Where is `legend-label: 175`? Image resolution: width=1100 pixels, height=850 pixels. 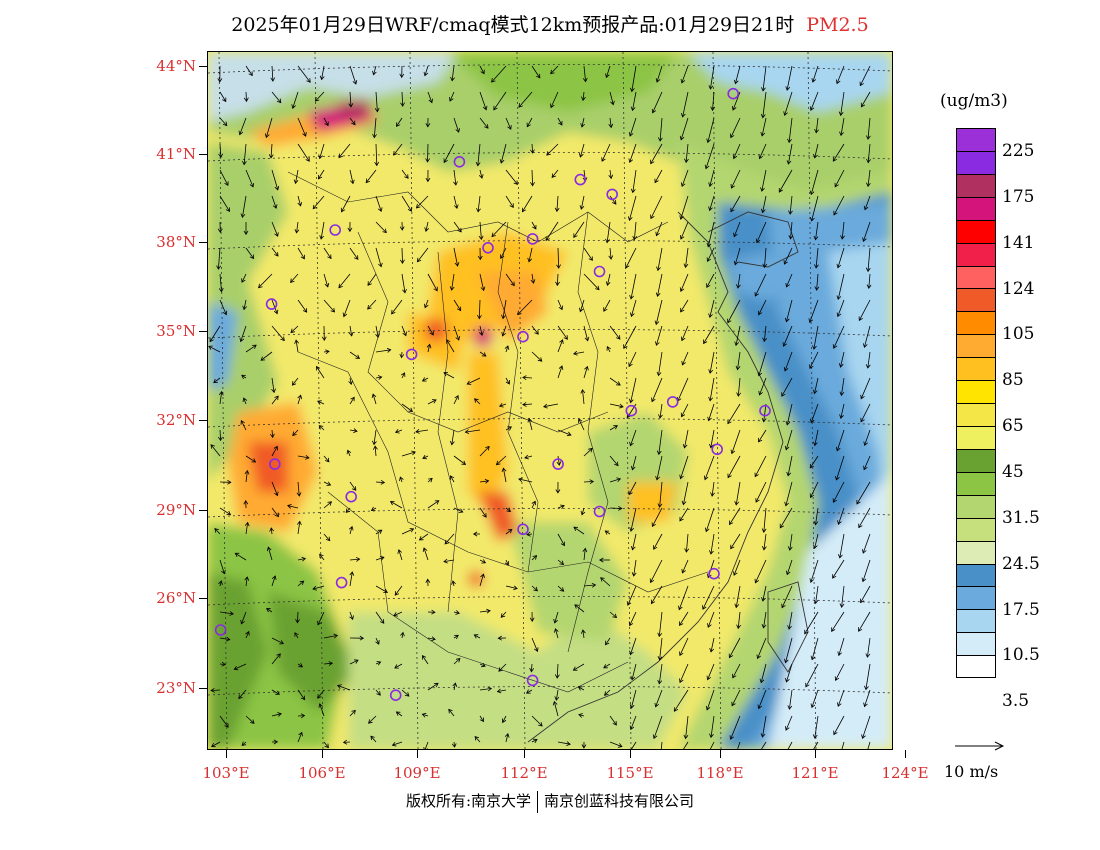 legend-label: 175 is located at coordinates (1018, 196).